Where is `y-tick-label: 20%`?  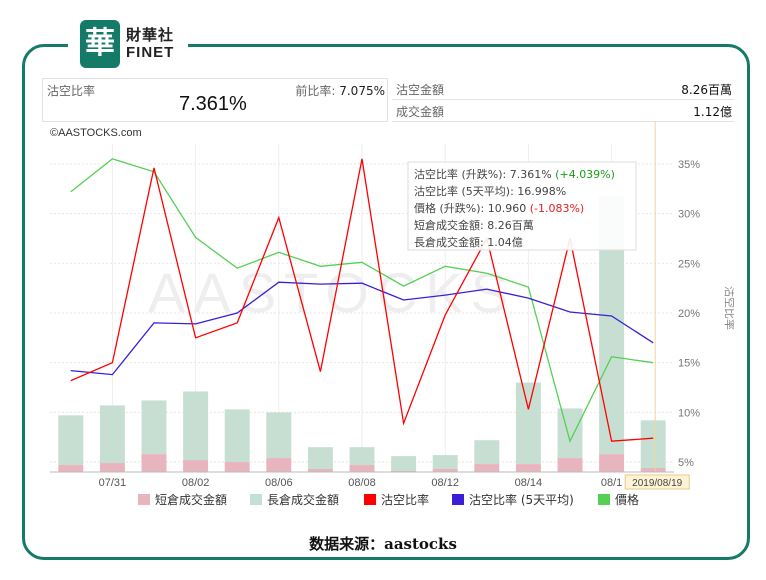 y-tick-label: 20% is located at coordinates (689, 314).